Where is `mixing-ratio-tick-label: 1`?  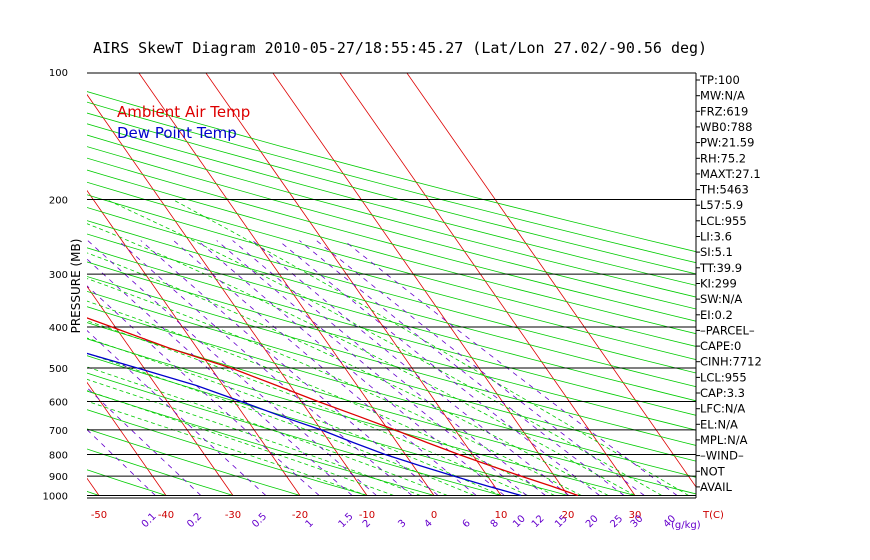 mixing-ratio-tick-label: 1 is located at coordinates (310, 524).